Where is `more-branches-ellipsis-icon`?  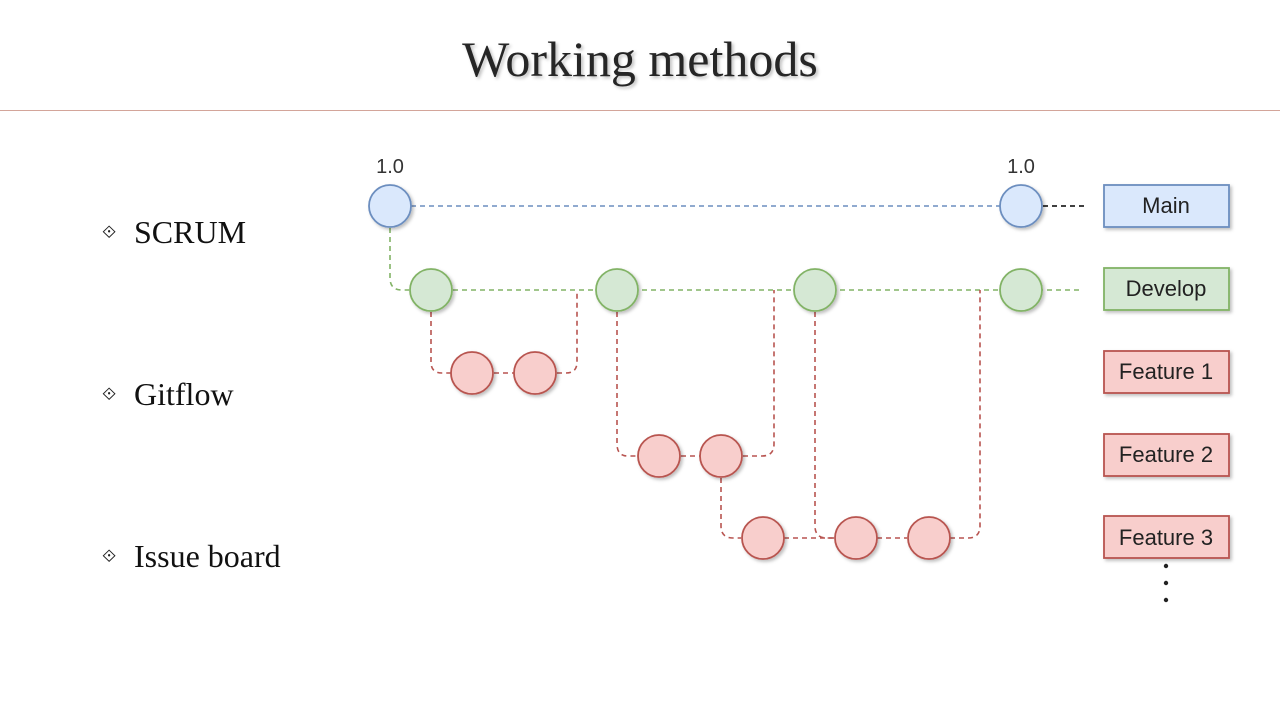
more-branches-ellipsis-icon is located at coordinates (1166, 583).